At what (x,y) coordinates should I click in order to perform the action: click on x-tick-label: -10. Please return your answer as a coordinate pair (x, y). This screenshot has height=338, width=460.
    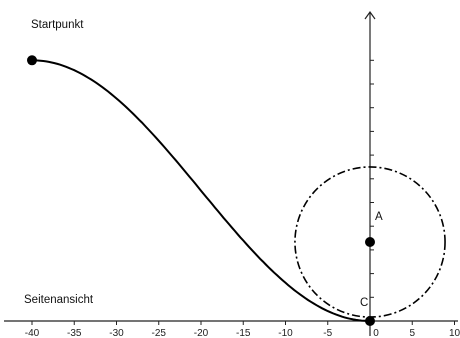
    Looking at the image, I should click on (285, 333).